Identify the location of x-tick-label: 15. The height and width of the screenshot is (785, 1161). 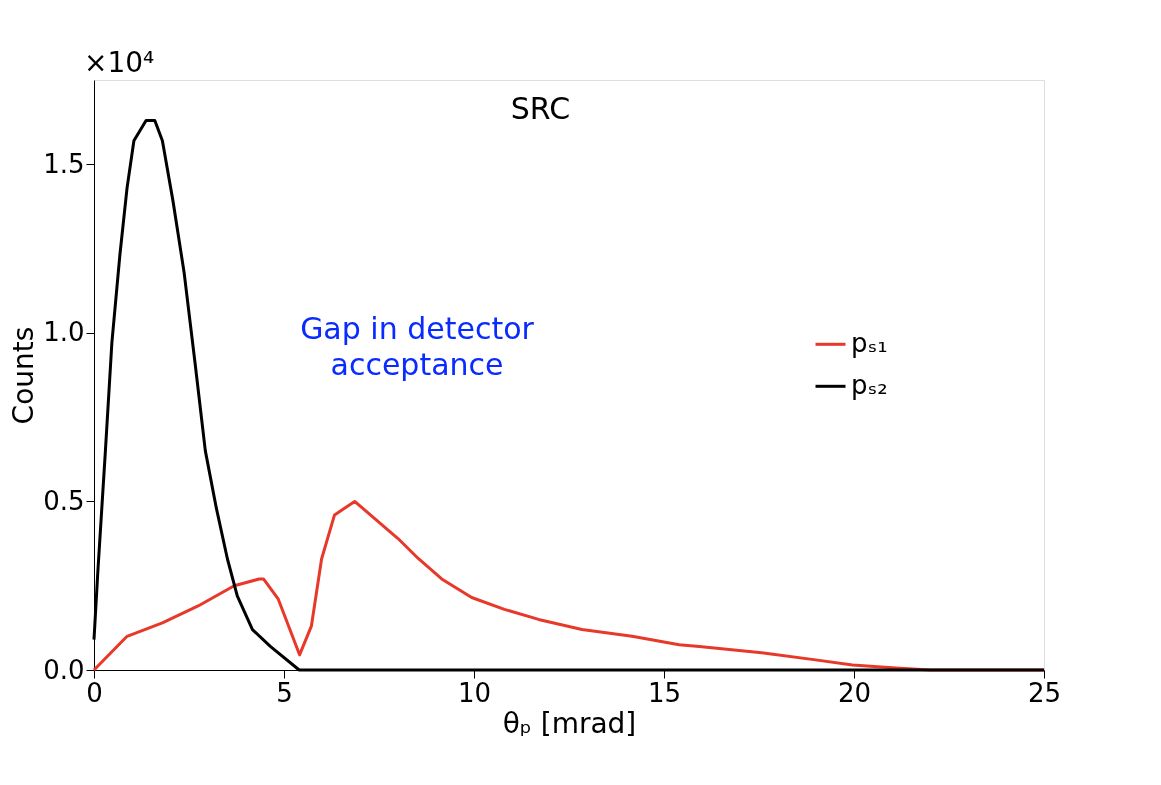
(664, 692).